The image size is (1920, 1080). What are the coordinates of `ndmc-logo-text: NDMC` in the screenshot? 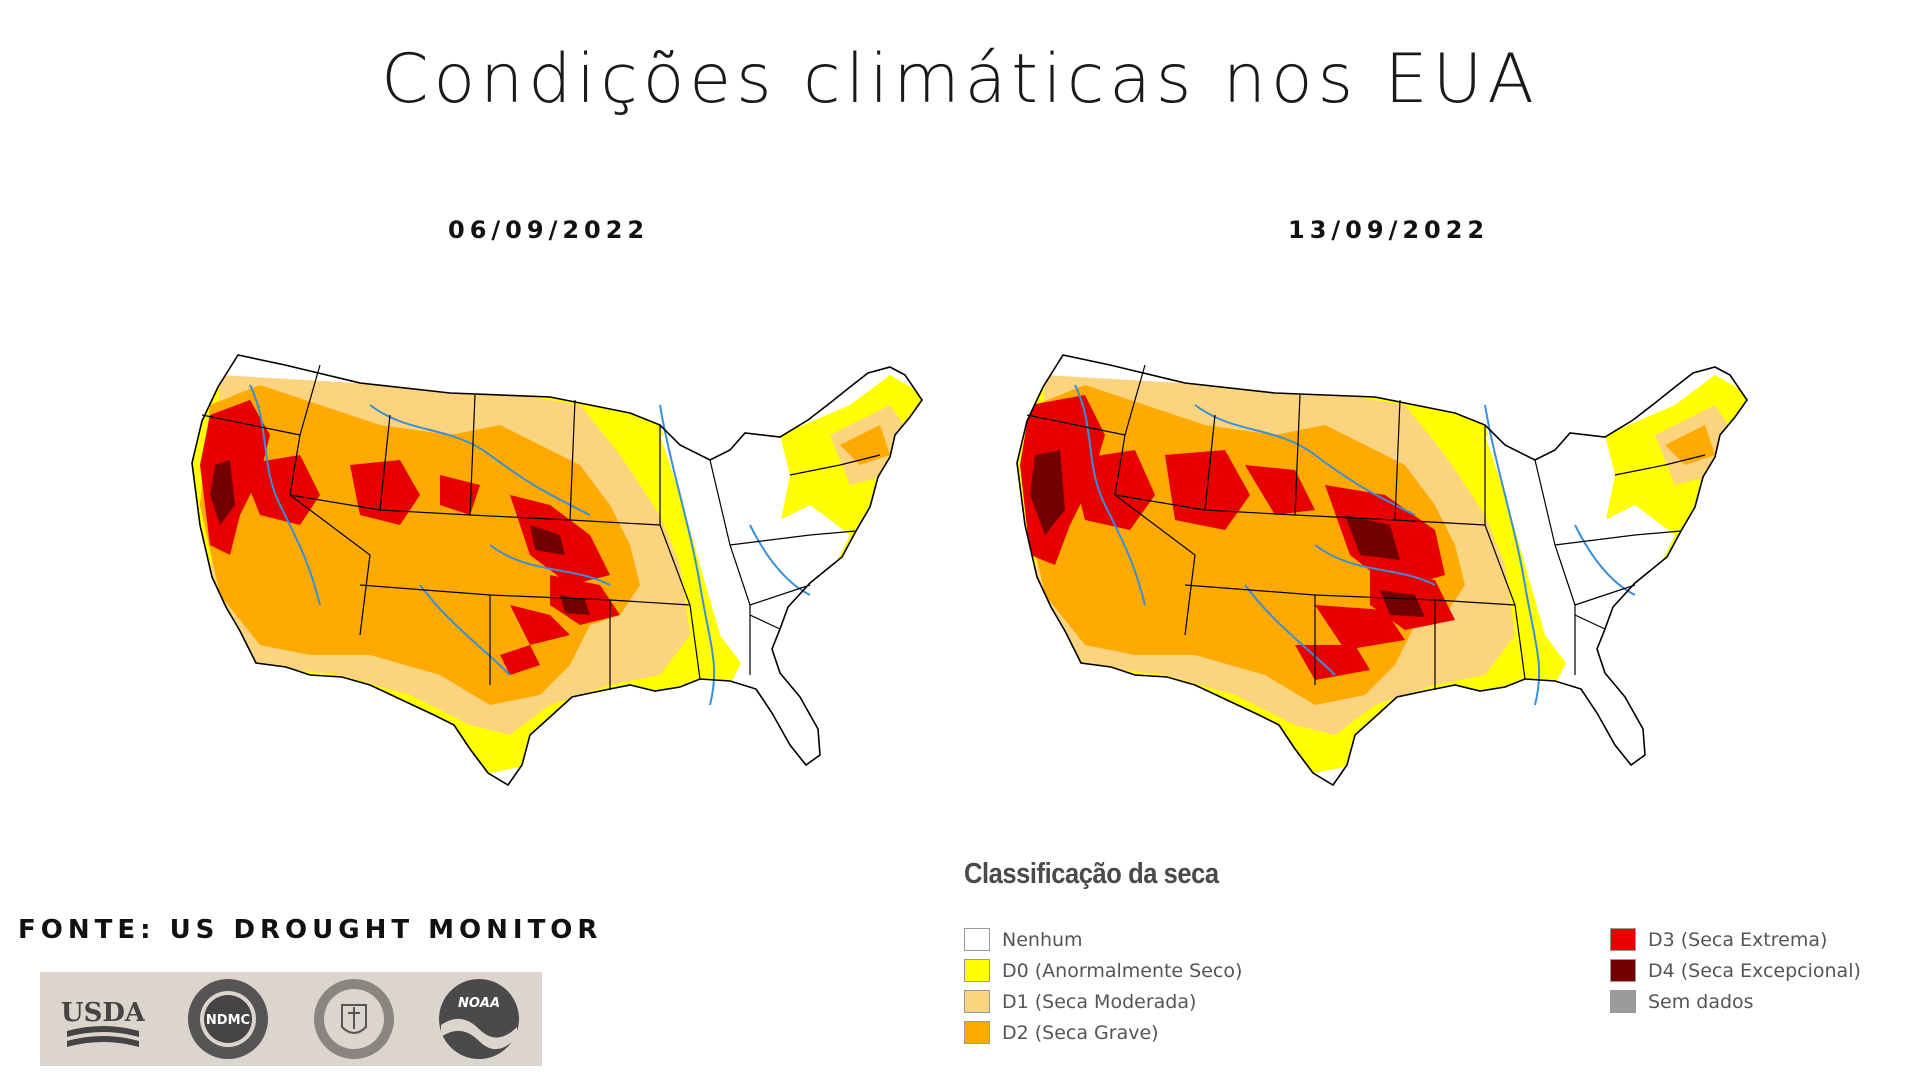 It's located at (228, 1020).